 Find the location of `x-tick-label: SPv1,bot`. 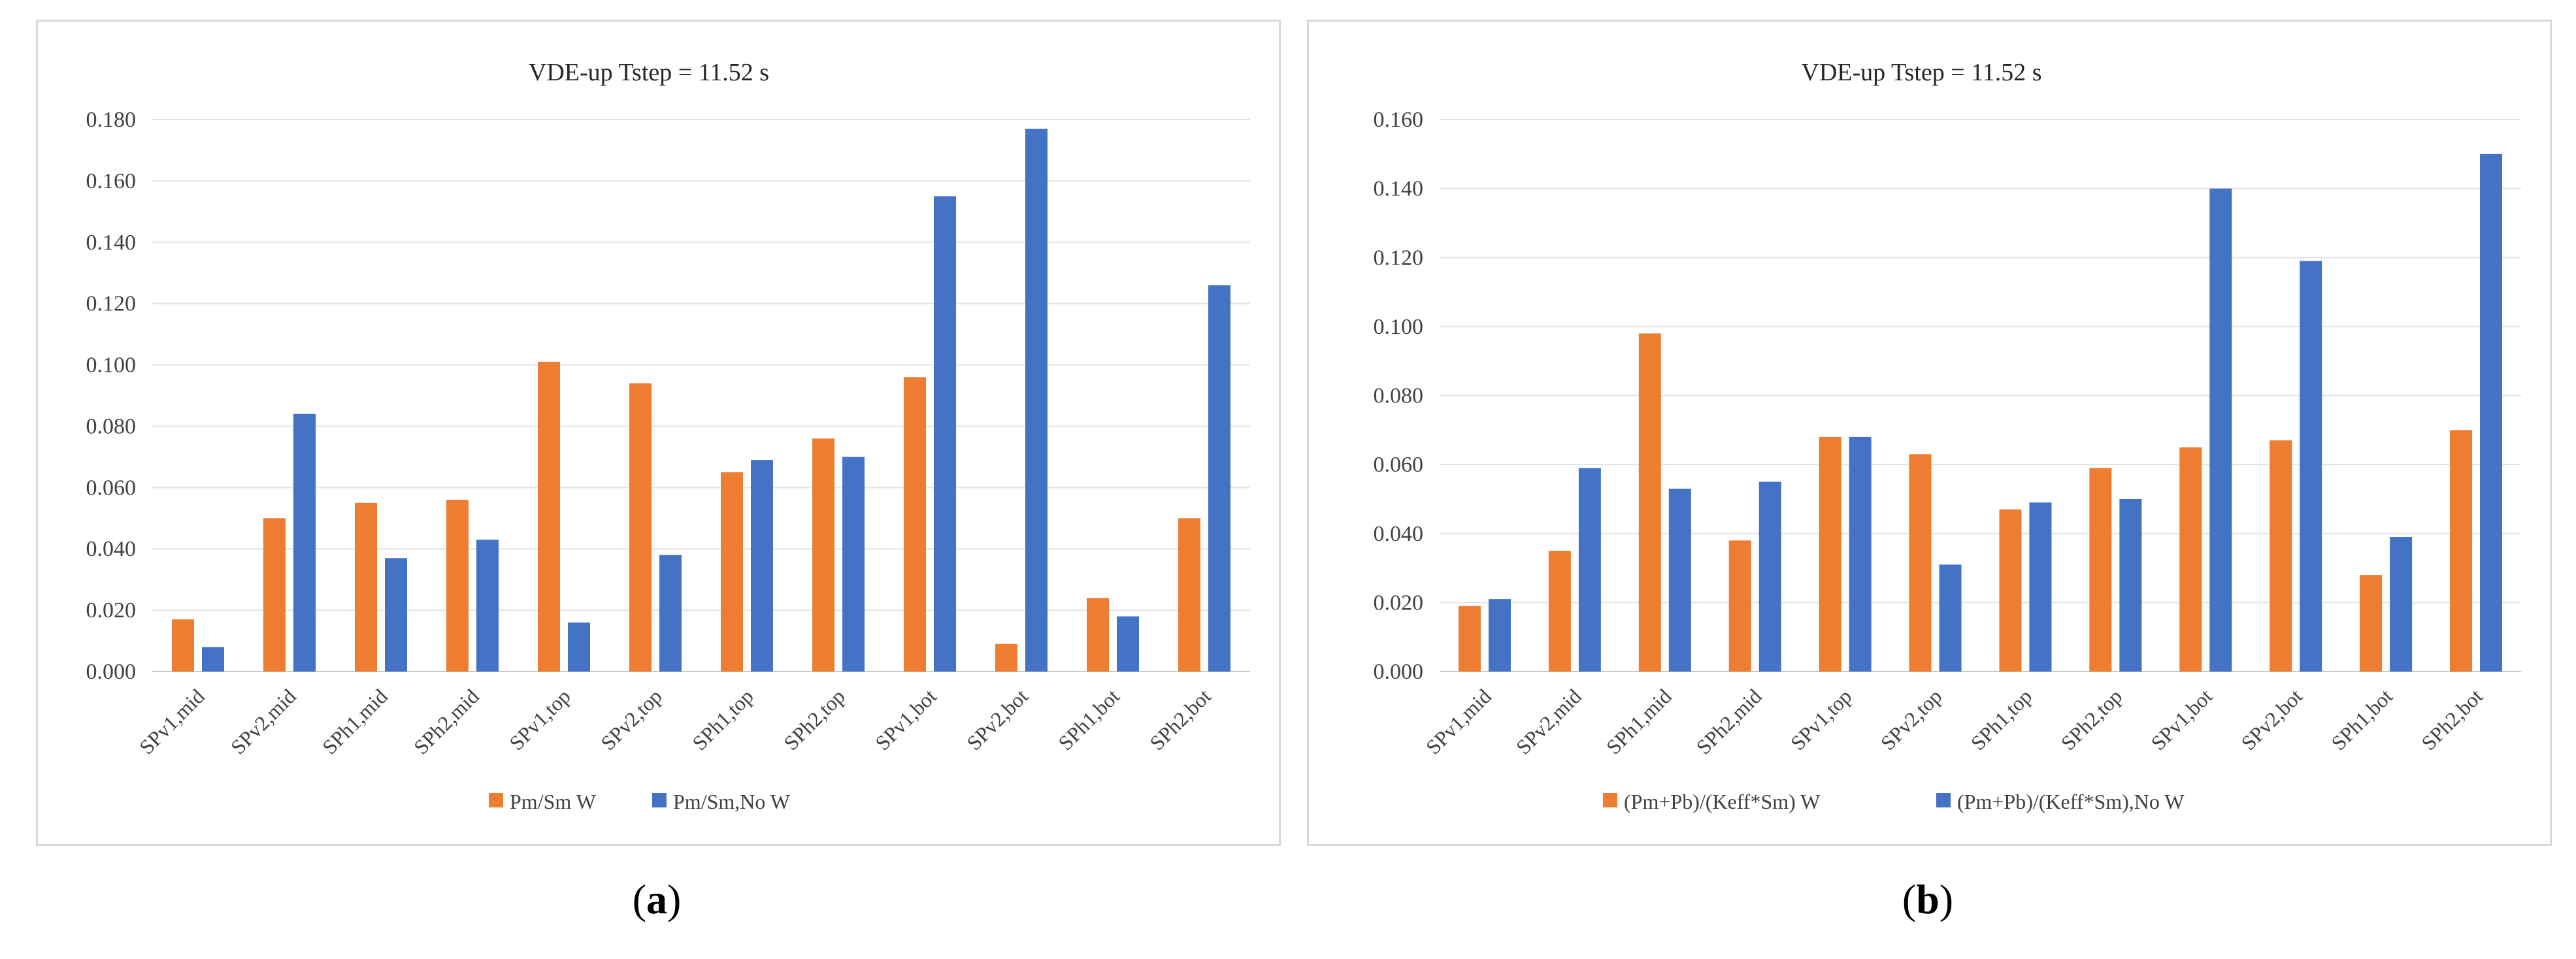

x-tick-label: SPv1,bot is located at coordinates (905, 719).